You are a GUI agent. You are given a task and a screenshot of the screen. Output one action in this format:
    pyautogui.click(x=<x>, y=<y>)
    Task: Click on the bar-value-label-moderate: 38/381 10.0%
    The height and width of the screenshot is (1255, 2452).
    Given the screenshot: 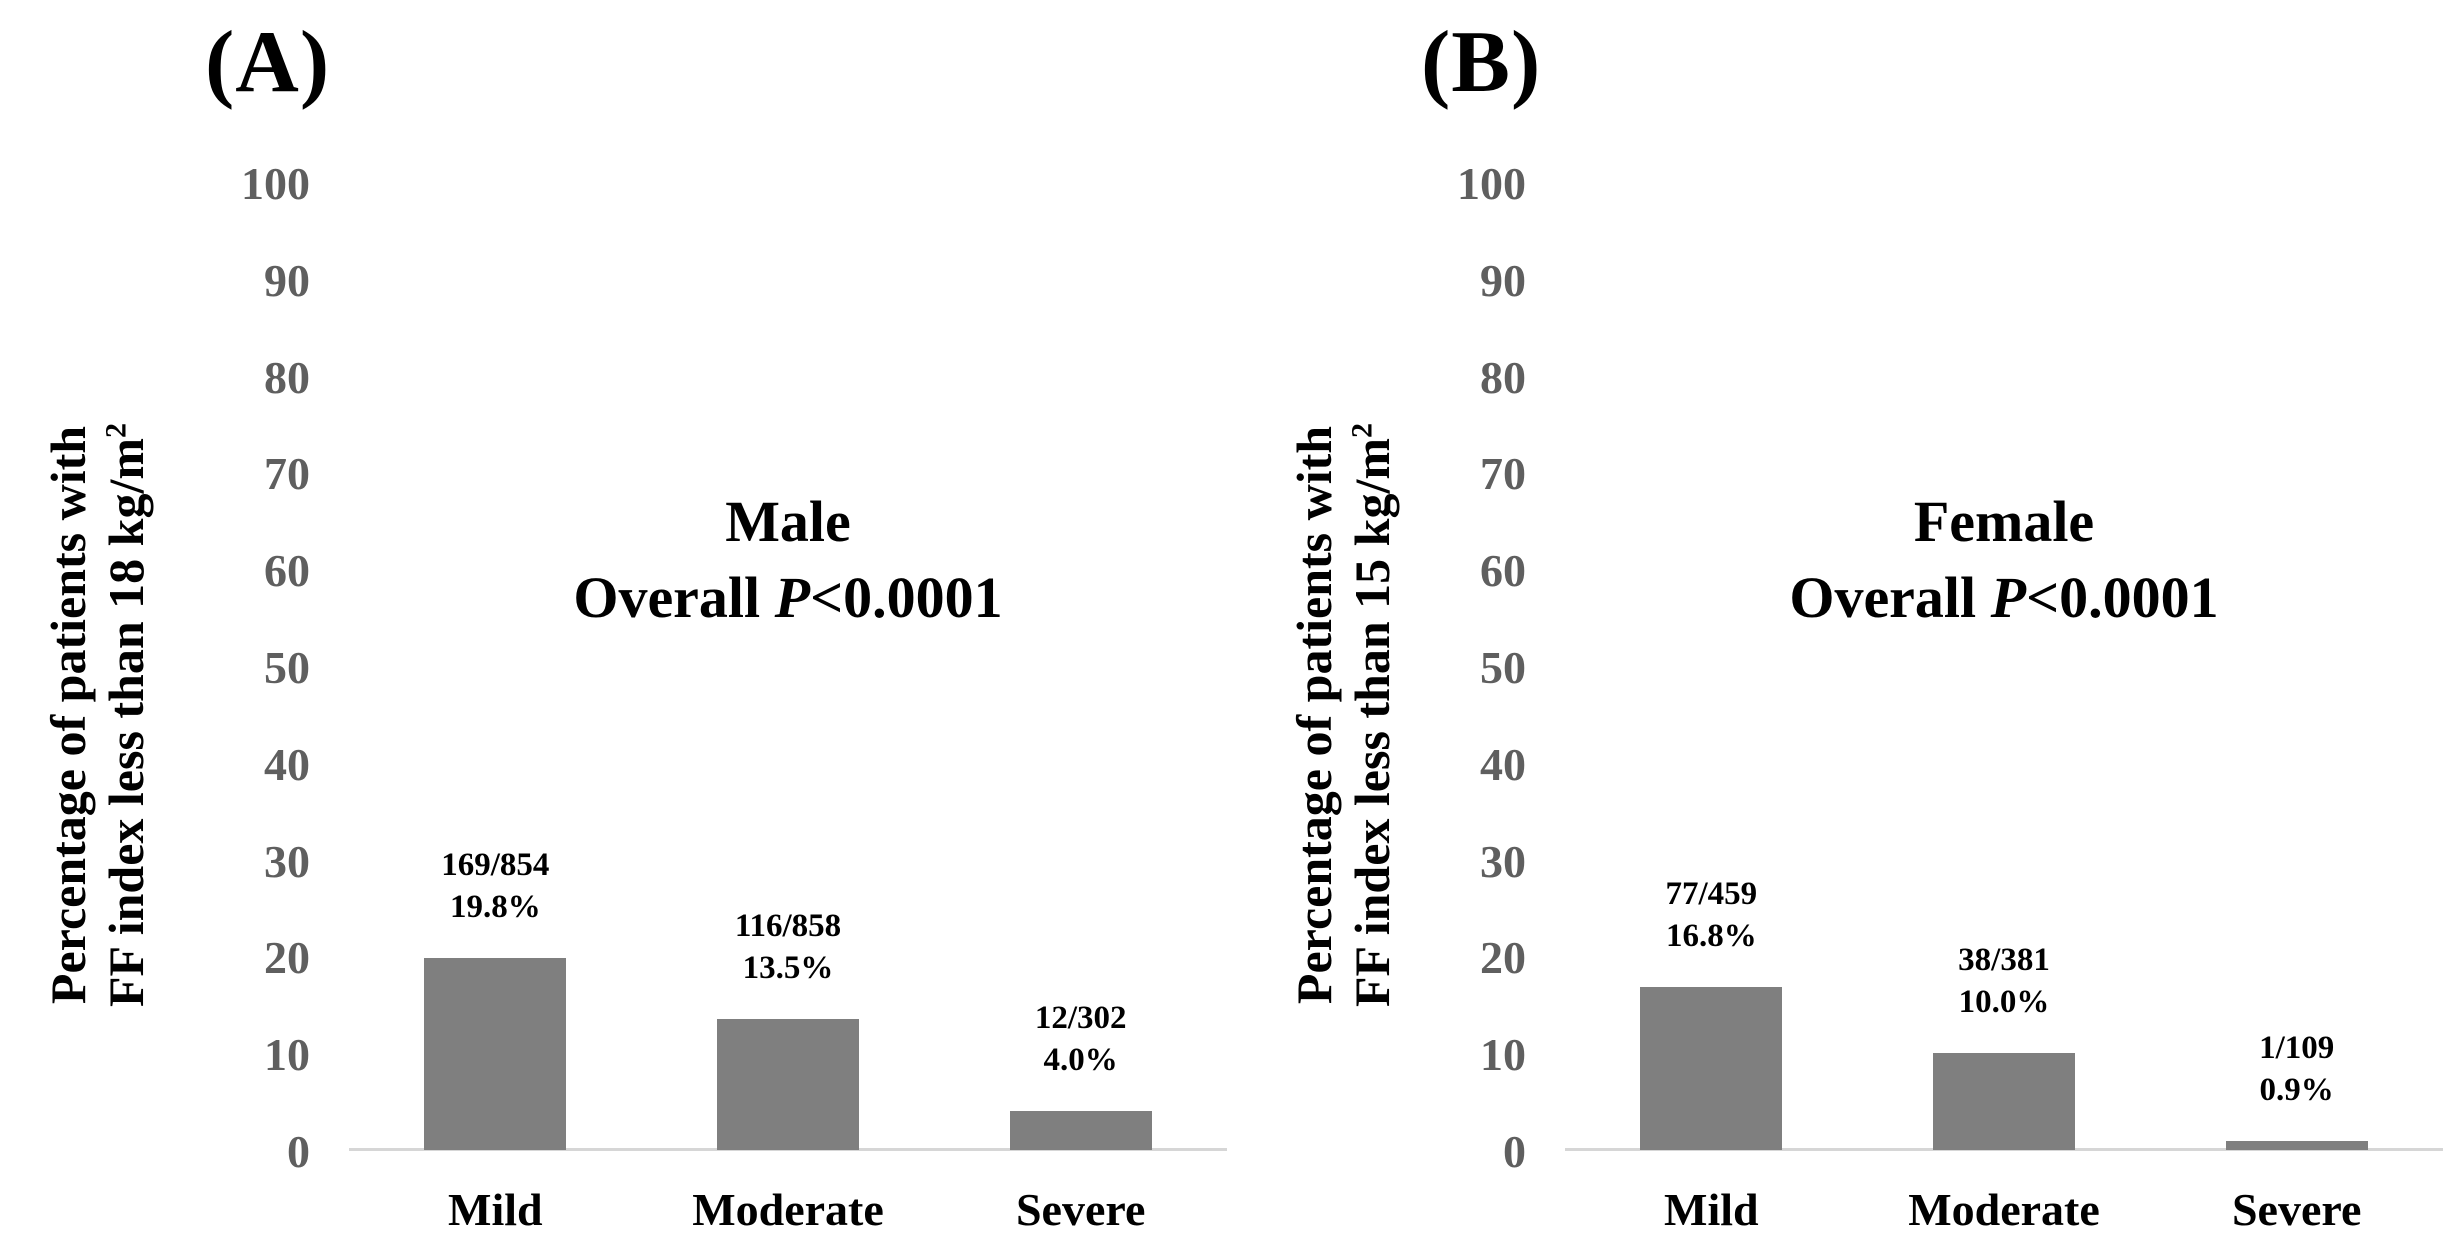 What is the action you would take?
    pyautogui.click(x=2004, y=981)
    